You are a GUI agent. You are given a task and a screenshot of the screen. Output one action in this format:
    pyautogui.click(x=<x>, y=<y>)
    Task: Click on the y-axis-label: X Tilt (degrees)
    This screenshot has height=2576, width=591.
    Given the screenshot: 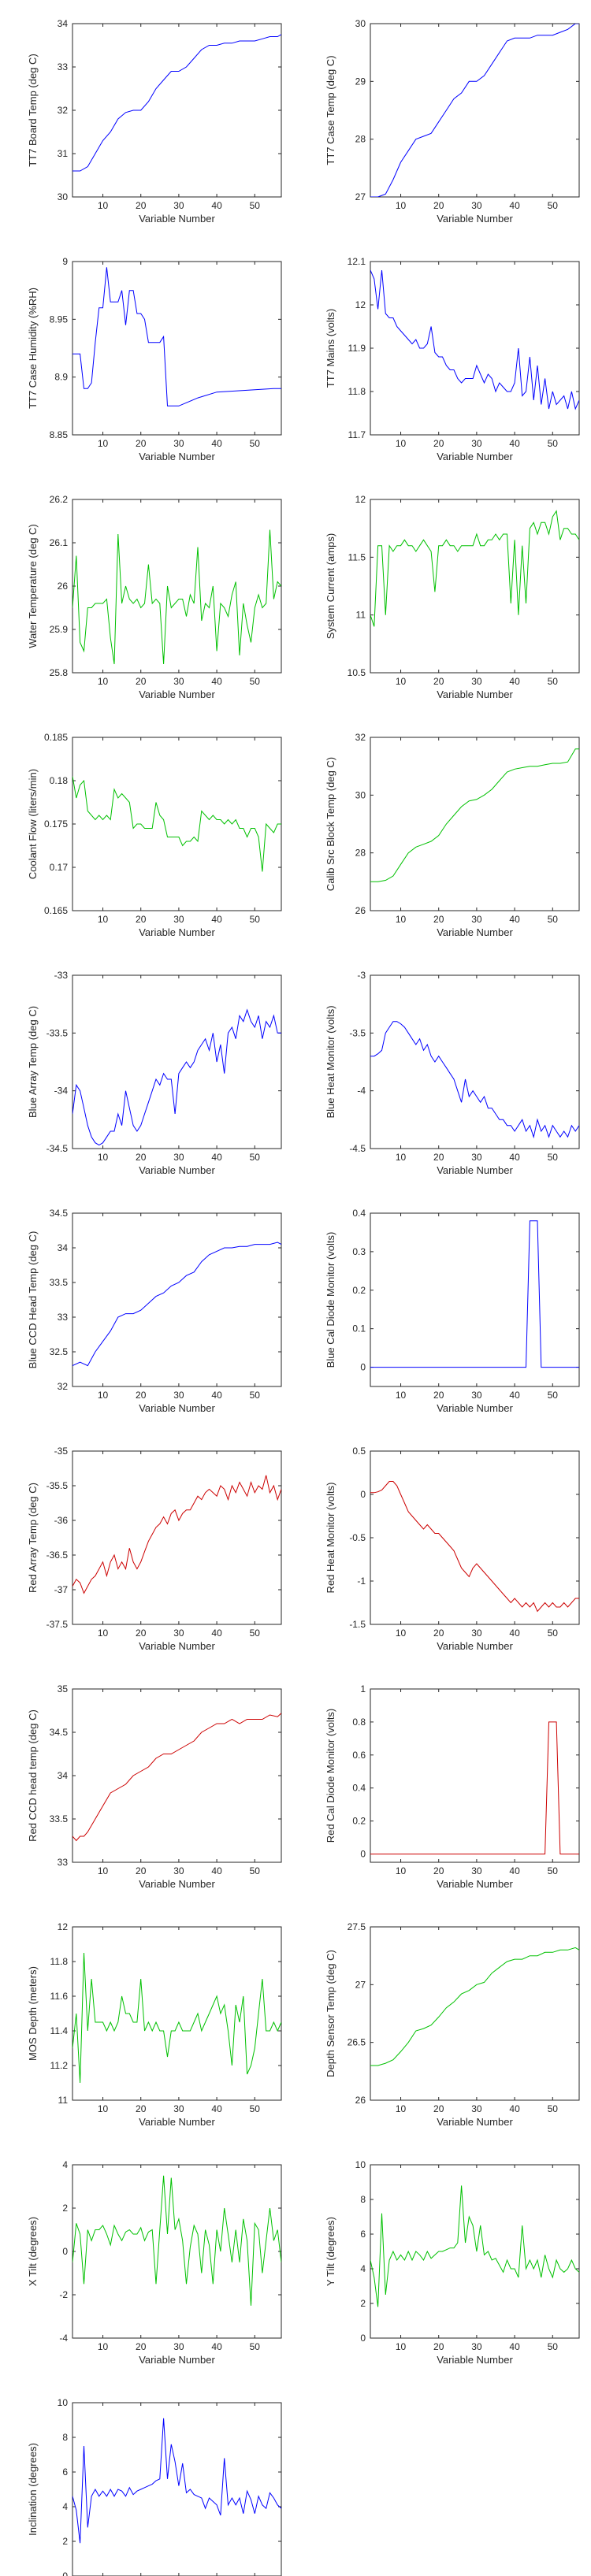 What is the action you would take?
    pyautogui.click(x=33, y=2251)
    